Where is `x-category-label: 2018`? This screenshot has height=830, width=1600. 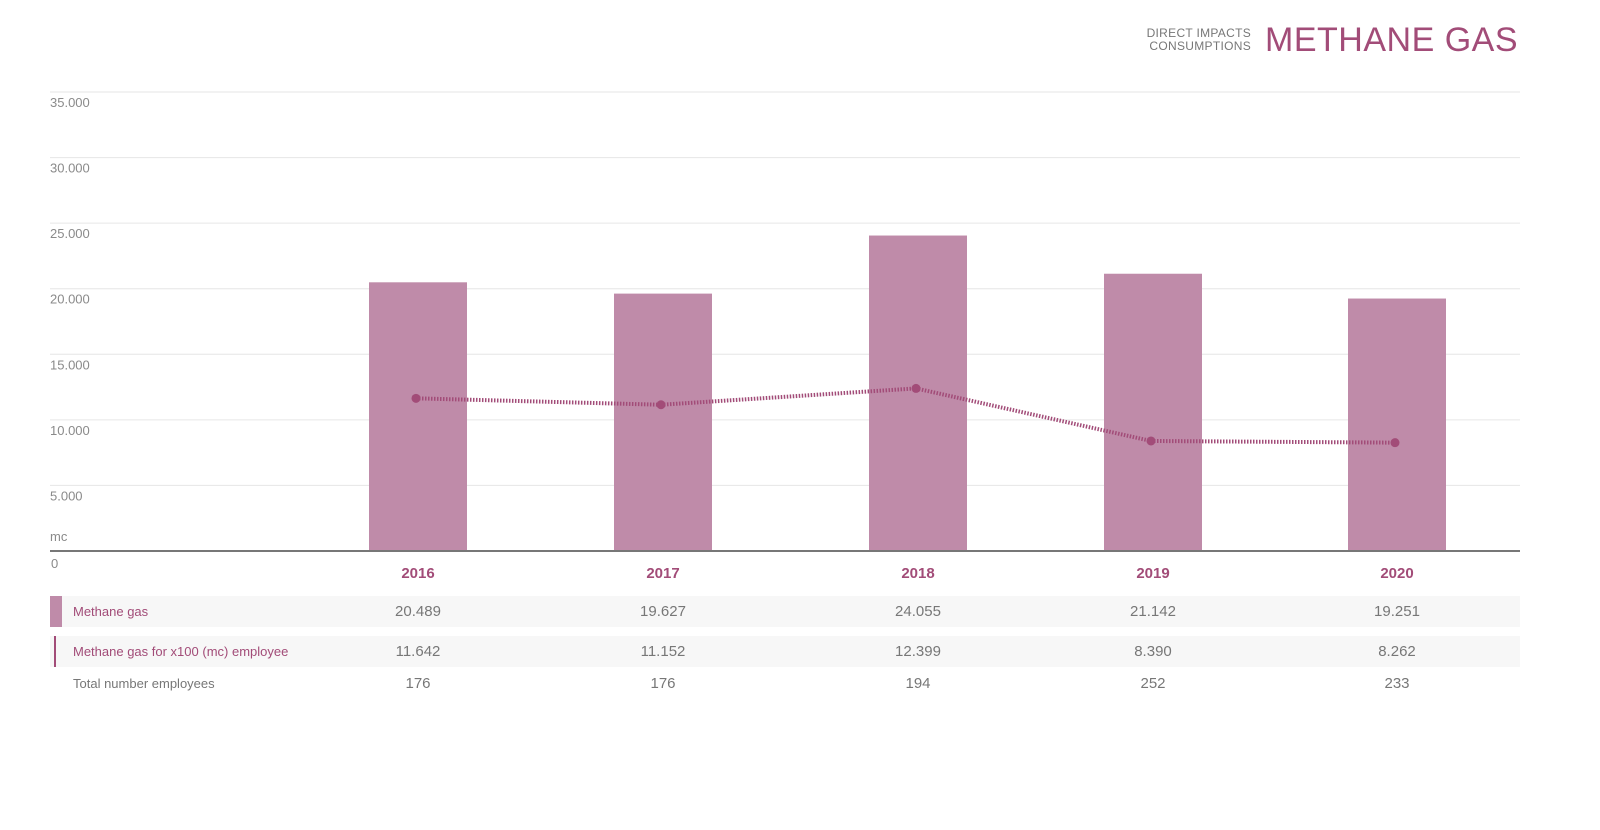 x-category-label: 2018 is located at coordinates (917, 573).